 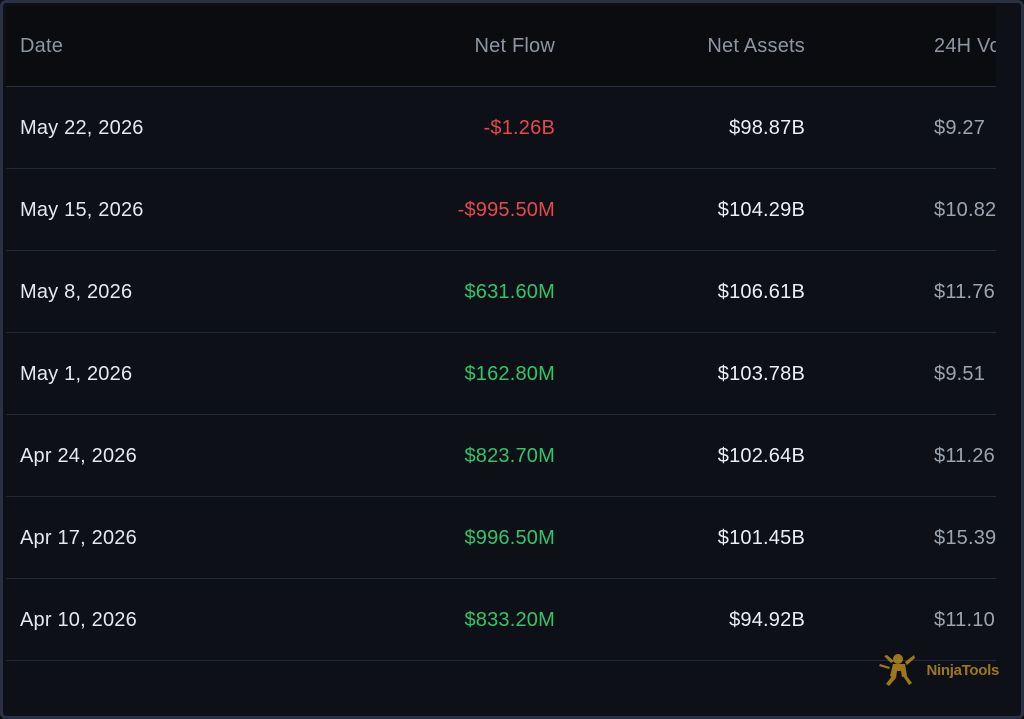 I want to click on cell-date: Apr 17, 2026, so click(x=78, y=538).